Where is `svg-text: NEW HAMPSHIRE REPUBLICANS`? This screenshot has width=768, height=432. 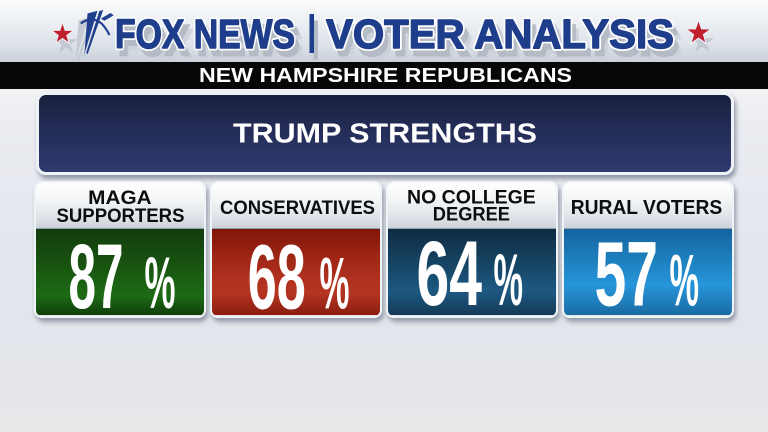 svg-text: NEW HAMPSHIRE REPUBLICANS is located at coordinates (385, 75).